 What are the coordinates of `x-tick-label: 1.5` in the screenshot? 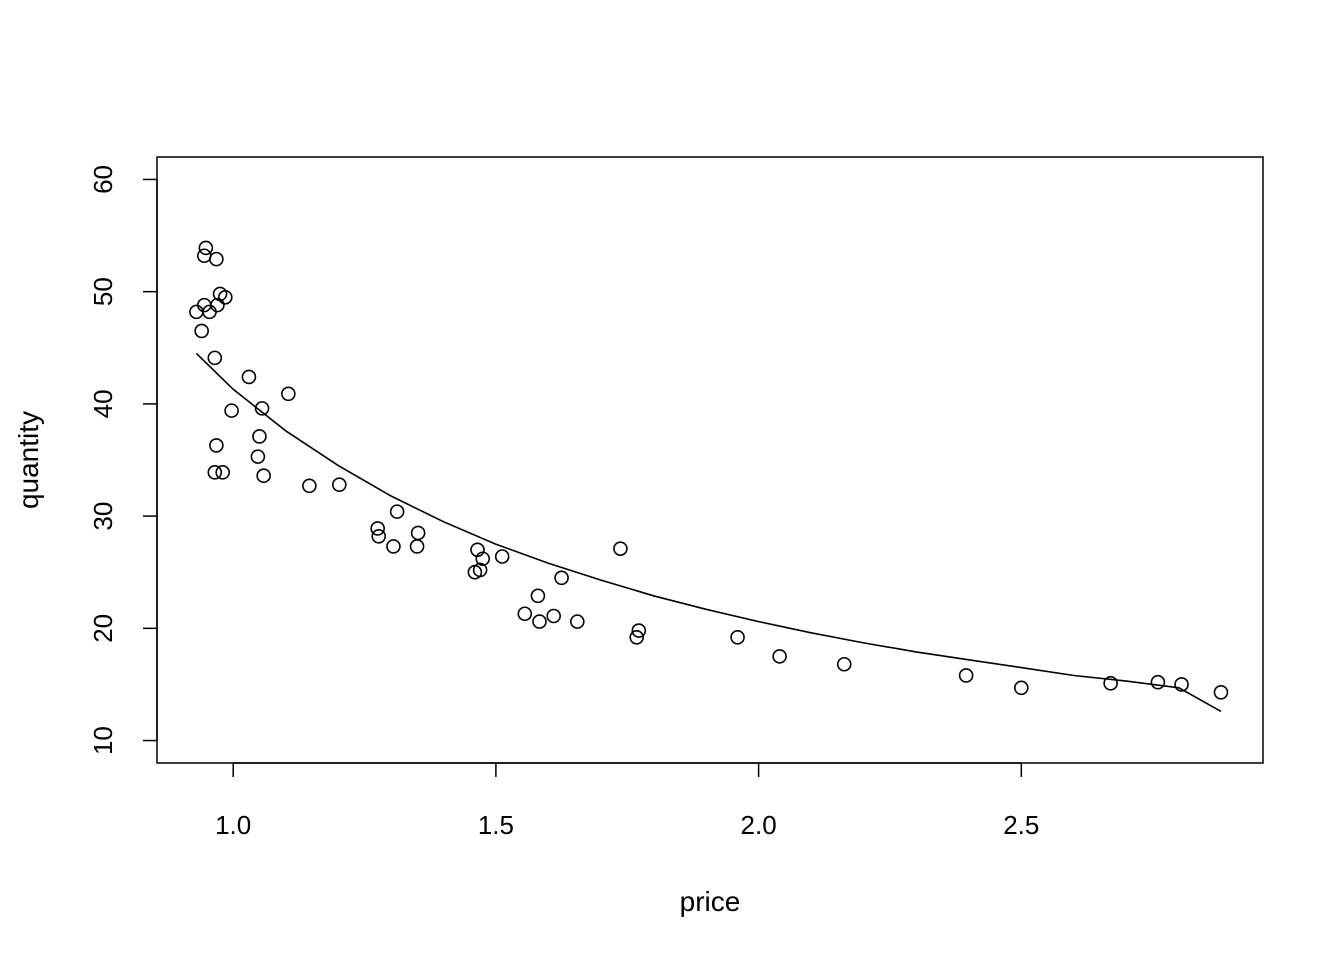 It's located at (496, 825).